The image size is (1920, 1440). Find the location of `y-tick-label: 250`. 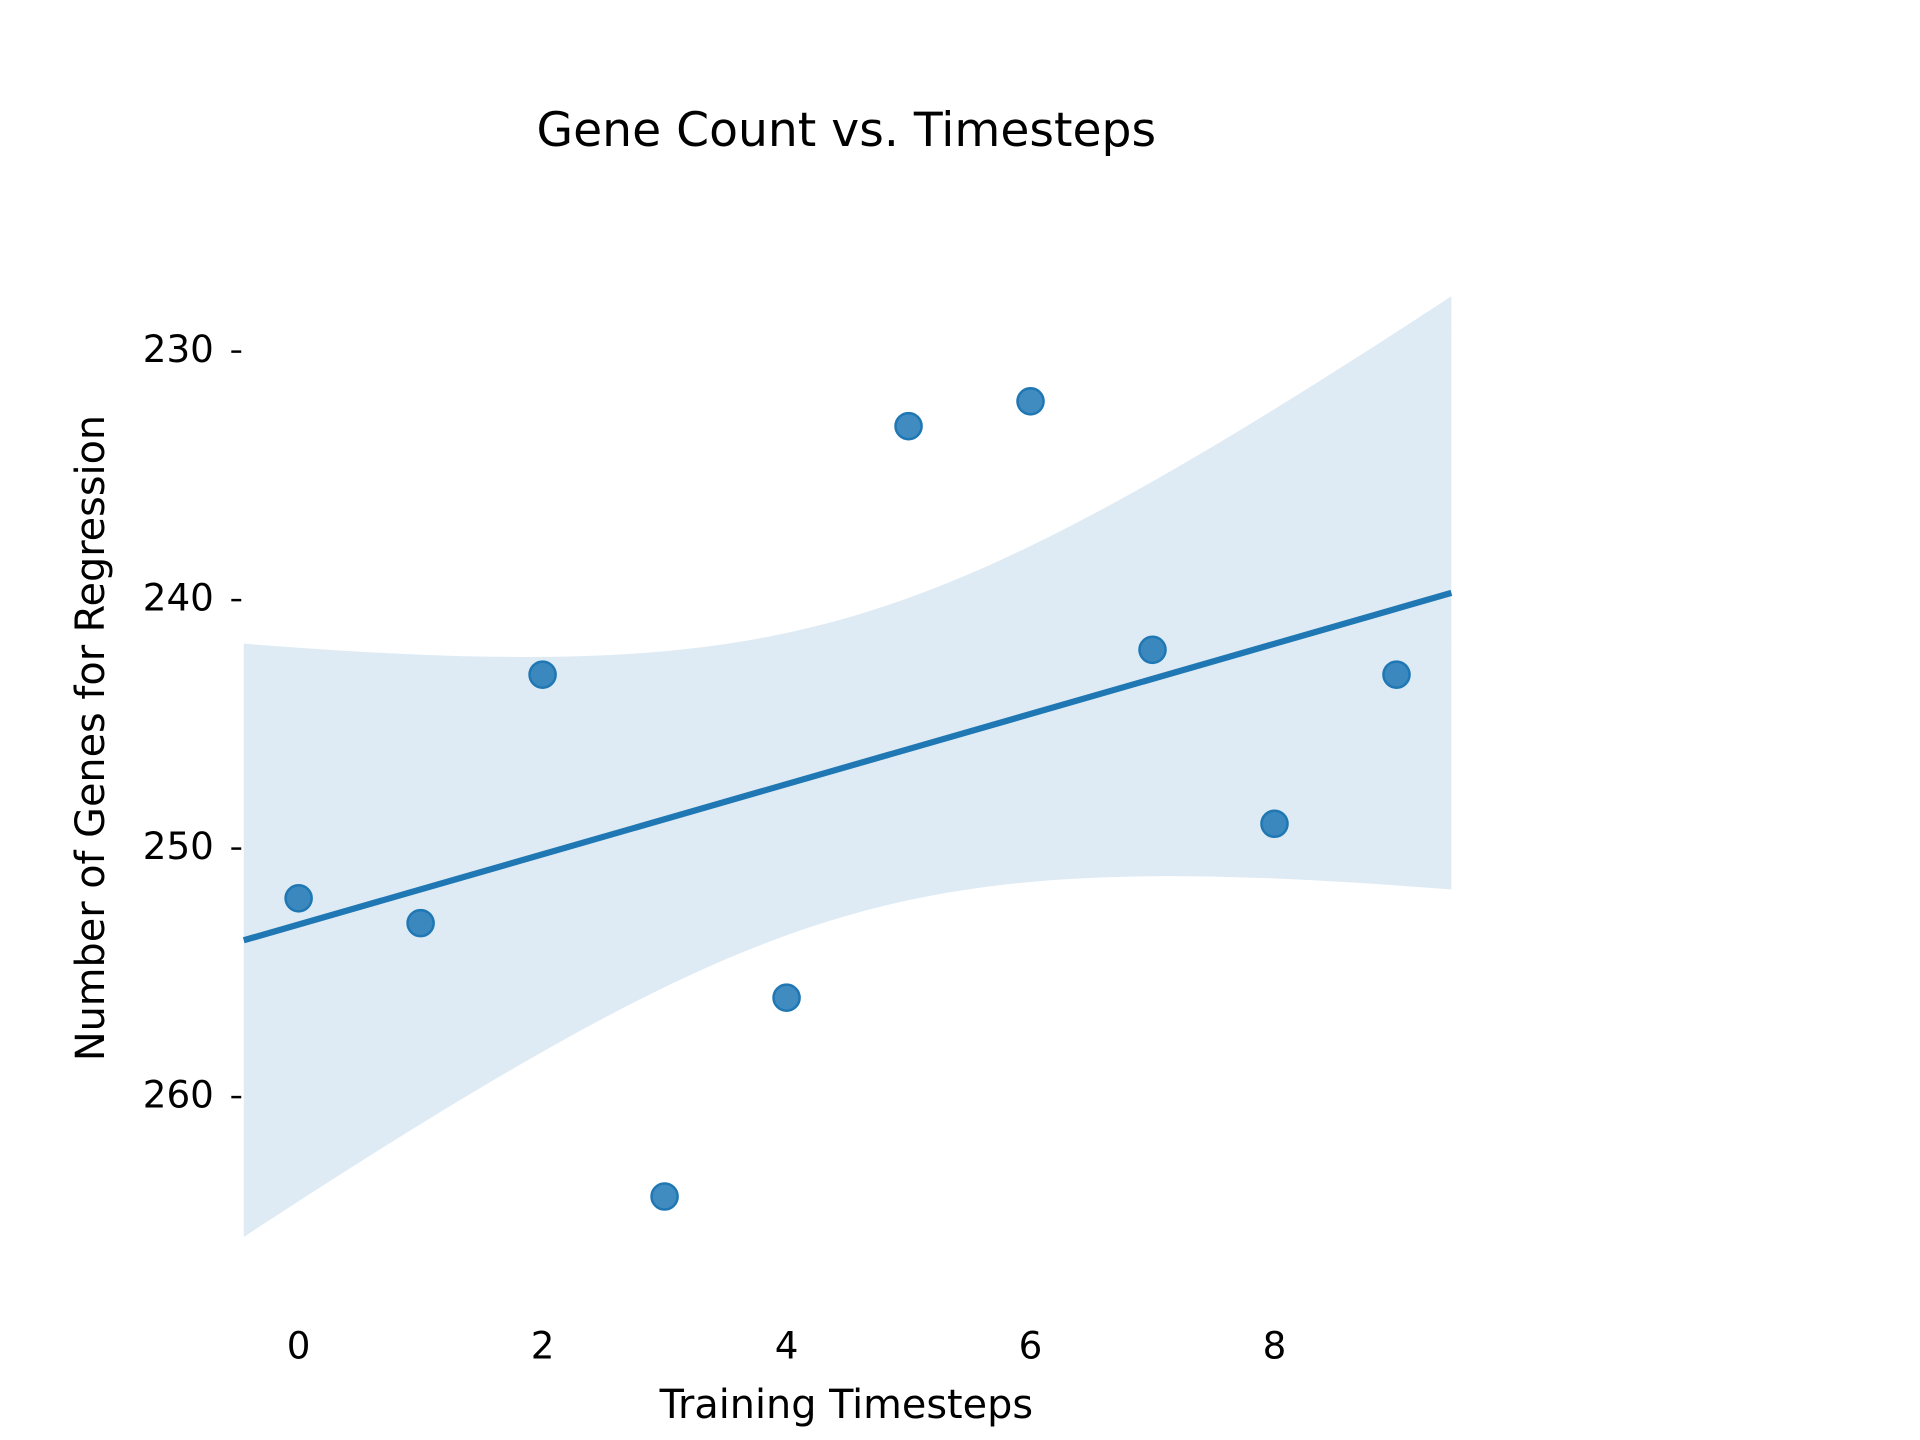

y-tick-label: 250 is located at coordinates (178, 846).